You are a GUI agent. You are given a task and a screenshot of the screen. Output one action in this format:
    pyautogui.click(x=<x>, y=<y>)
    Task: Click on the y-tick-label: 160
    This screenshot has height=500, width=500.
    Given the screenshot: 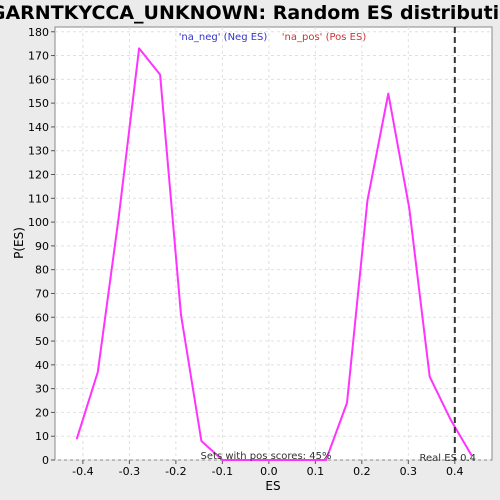 What is the action you would take?
    pyautogui.click(x=38, y=79)
    